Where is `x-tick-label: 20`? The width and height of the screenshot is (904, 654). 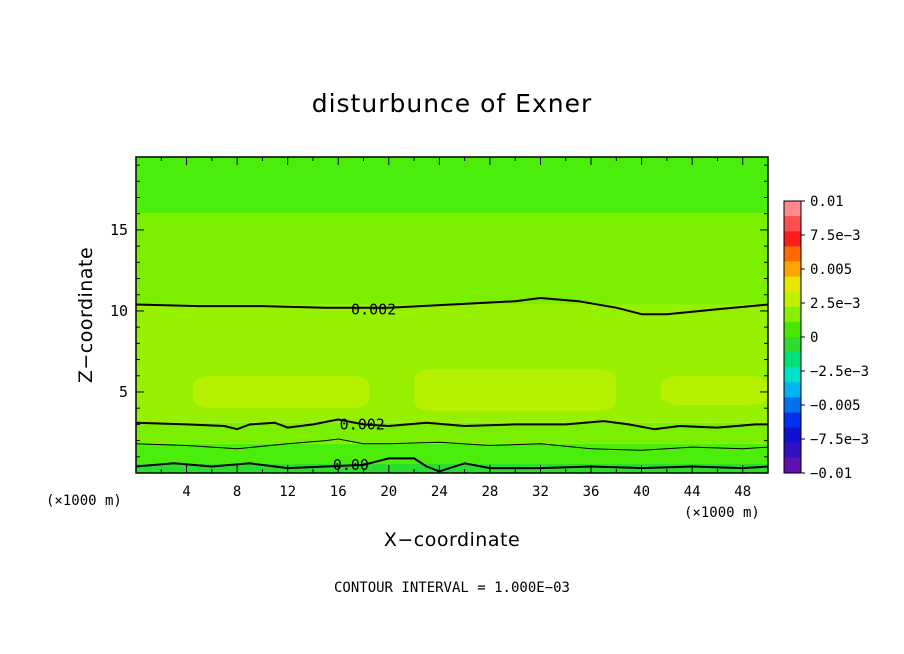 x-tick-label: 20 is located at coordinates (388, 492).